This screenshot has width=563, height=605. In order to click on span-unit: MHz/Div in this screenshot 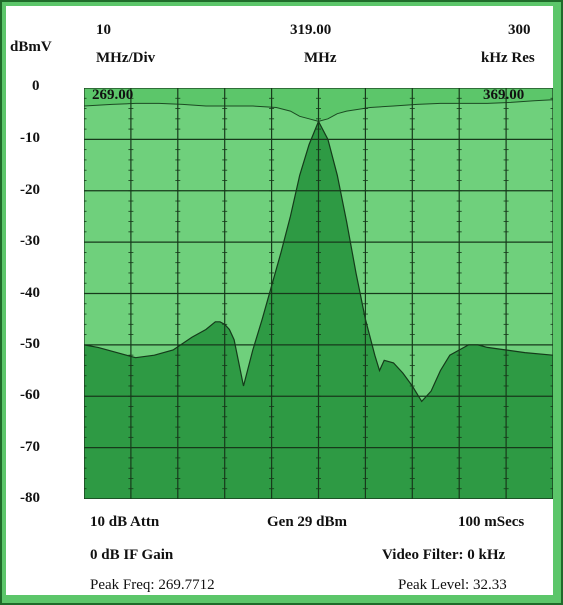, I will do `click(126, 58)`.